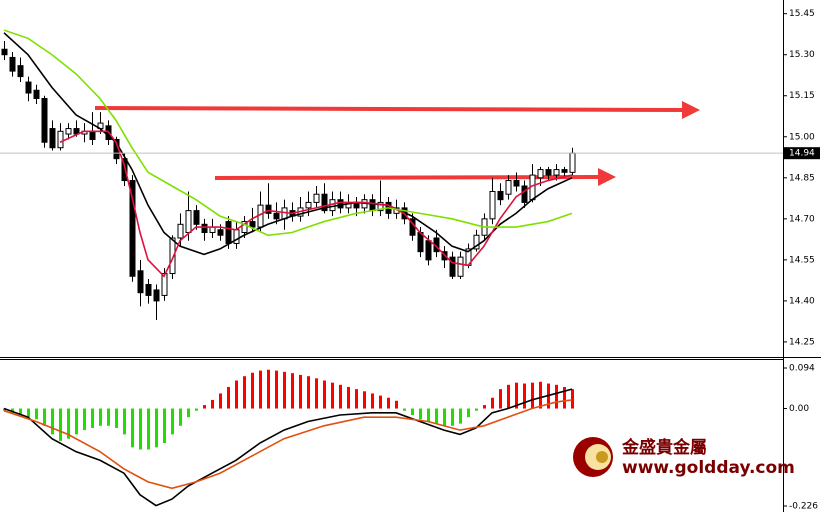 The height and width of the screenshot is (512, 821). I want to click on y-tick-label: 15.30, so click(802, 55).